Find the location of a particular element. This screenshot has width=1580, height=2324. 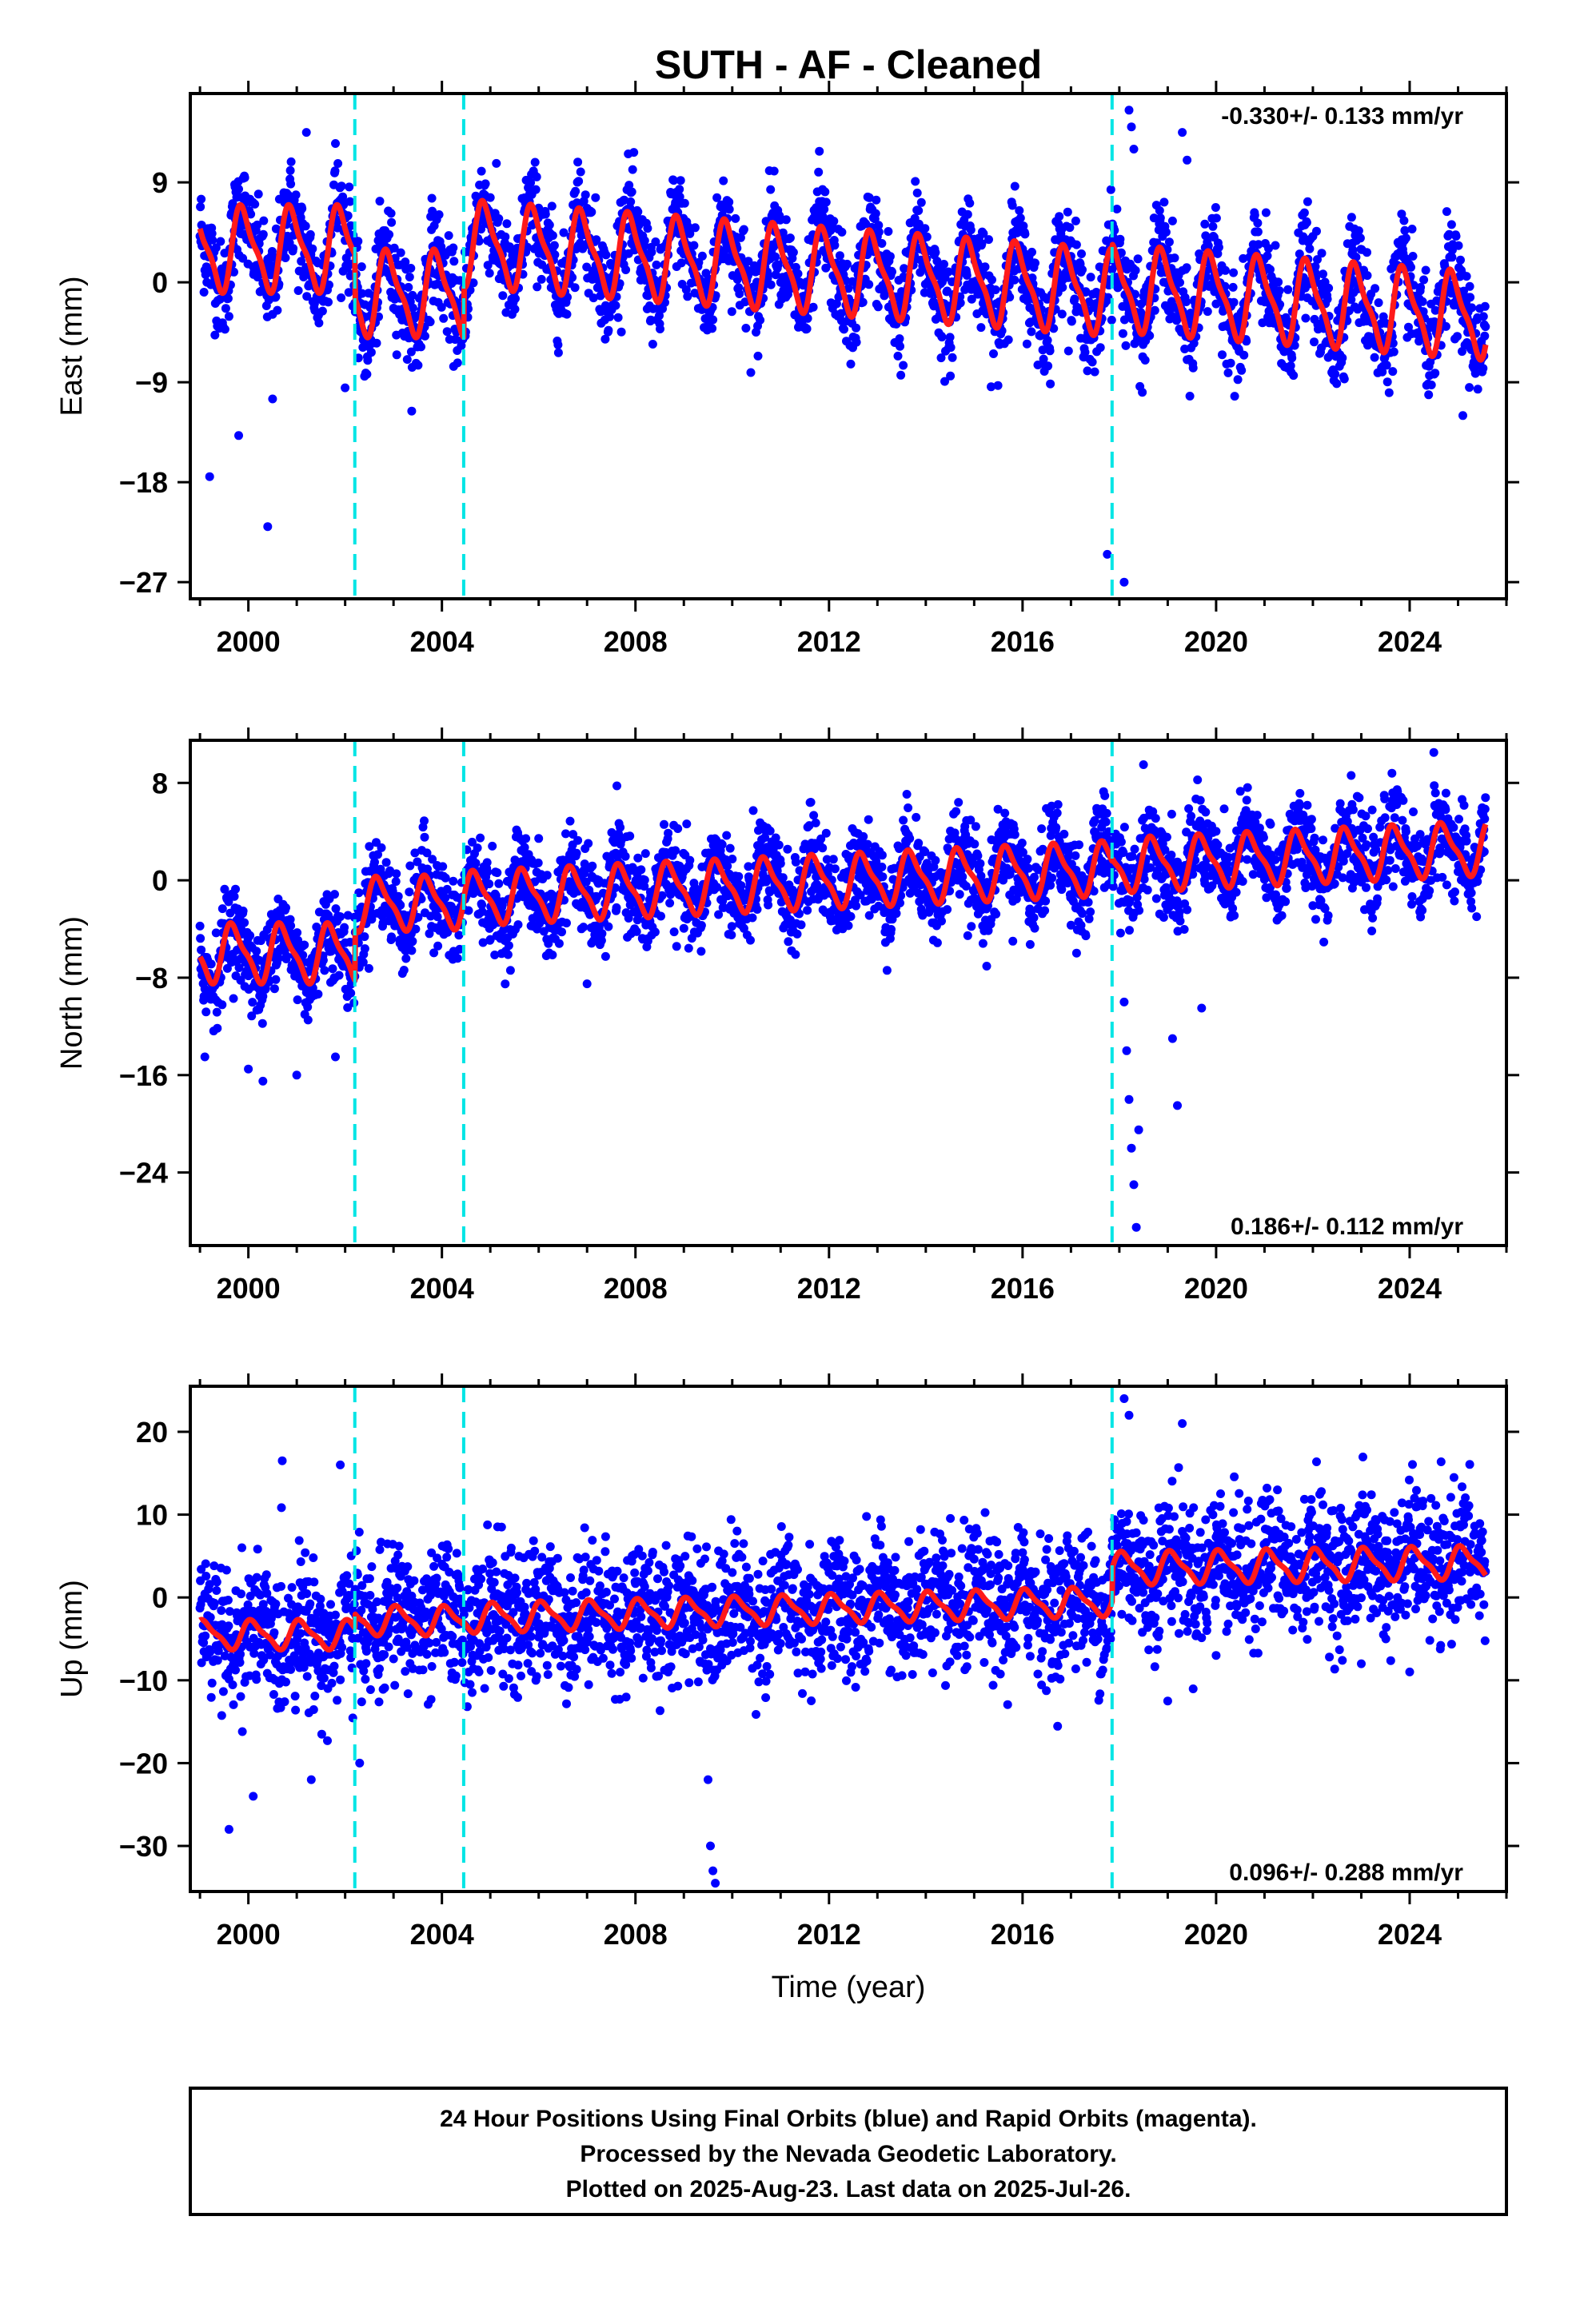

east-y-tick-label: −9 is located at coordinates (152, 383).